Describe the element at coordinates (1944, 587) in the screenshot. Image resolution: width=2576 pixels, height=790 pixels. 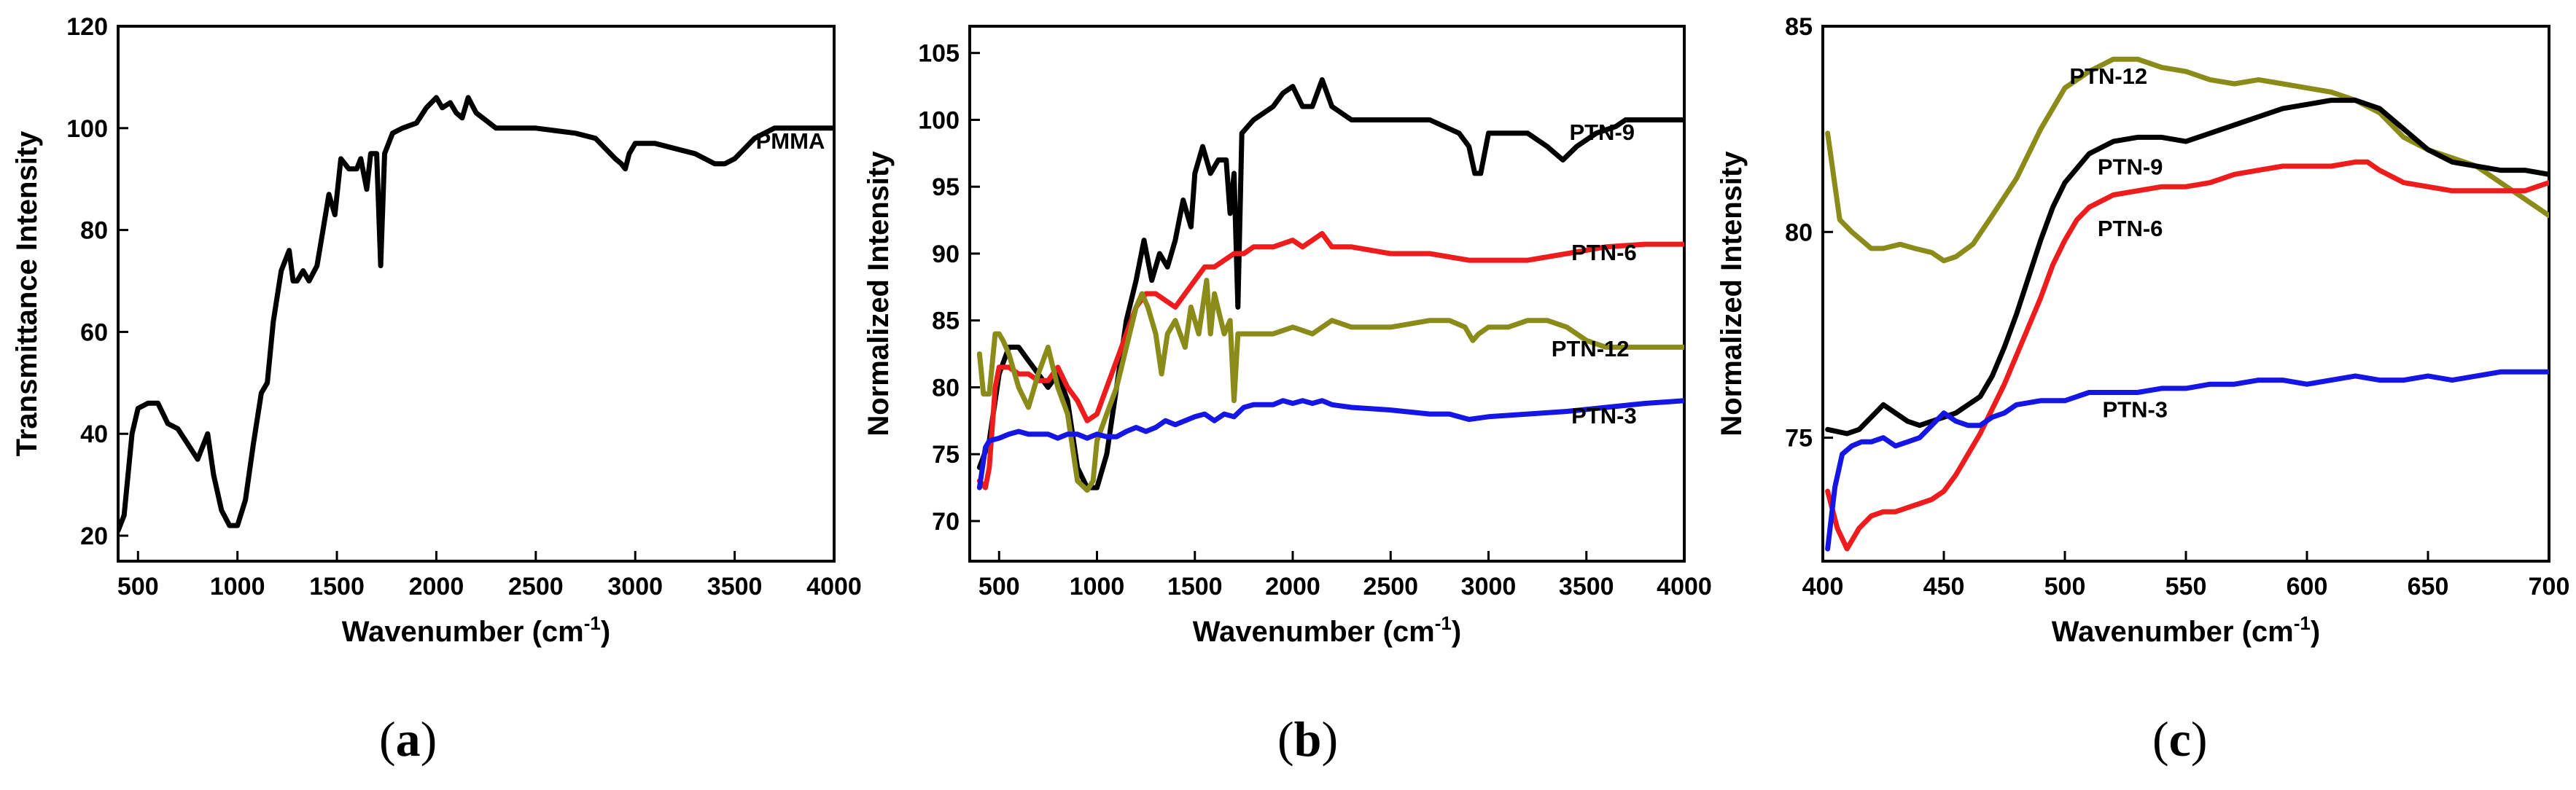
I see `x-tick-label: 450` at that location.